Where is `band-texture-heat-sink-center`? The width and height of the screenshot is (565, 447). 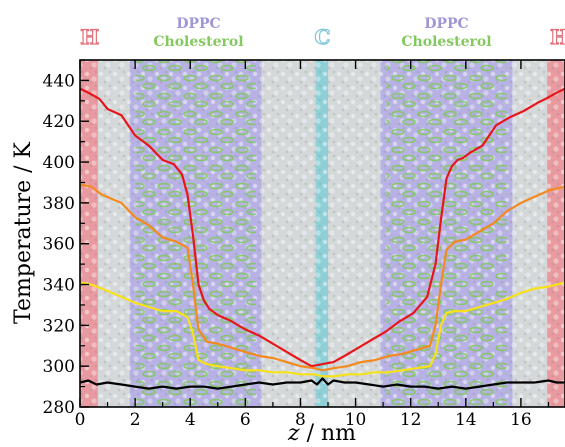
band-texture-heat-sink-center is located at coordinates (322, 233).